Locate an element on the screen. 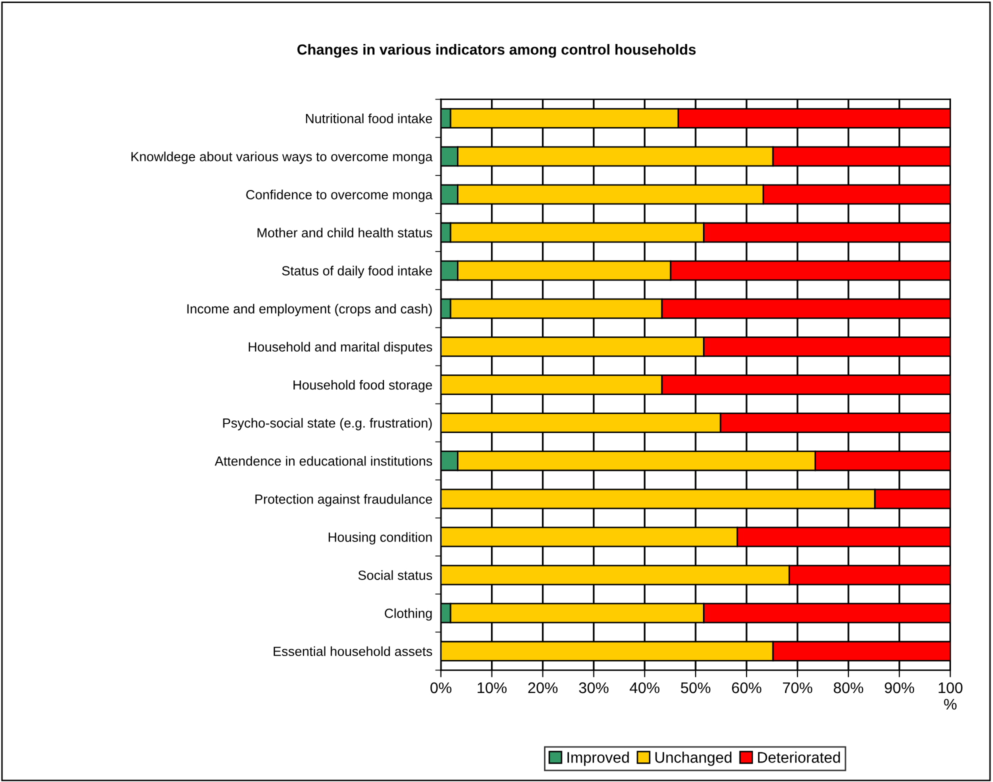 The image size is (993, 782). legend-label: Deteriorated is located at coordinates (799, 757).